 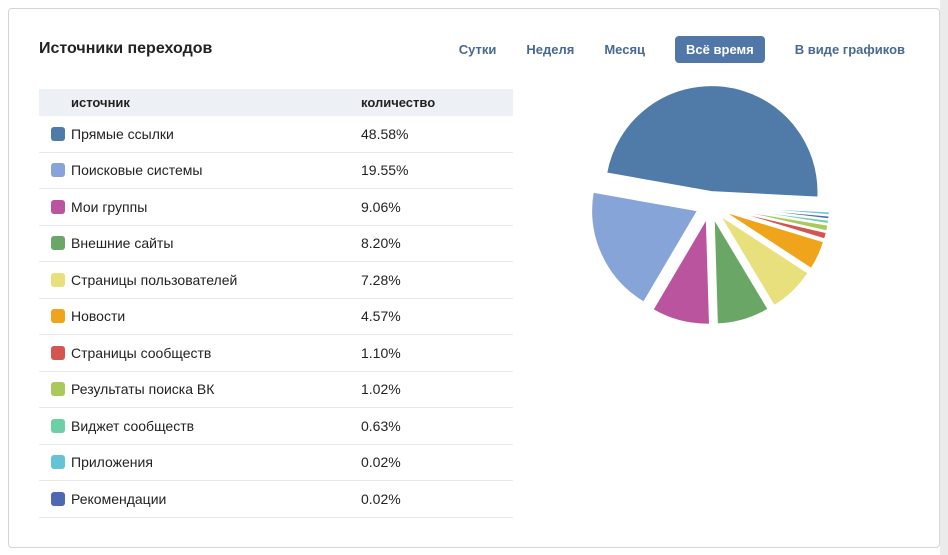 I want to click on table-row: Приложения 0.02%, so click(x=276, y=463).